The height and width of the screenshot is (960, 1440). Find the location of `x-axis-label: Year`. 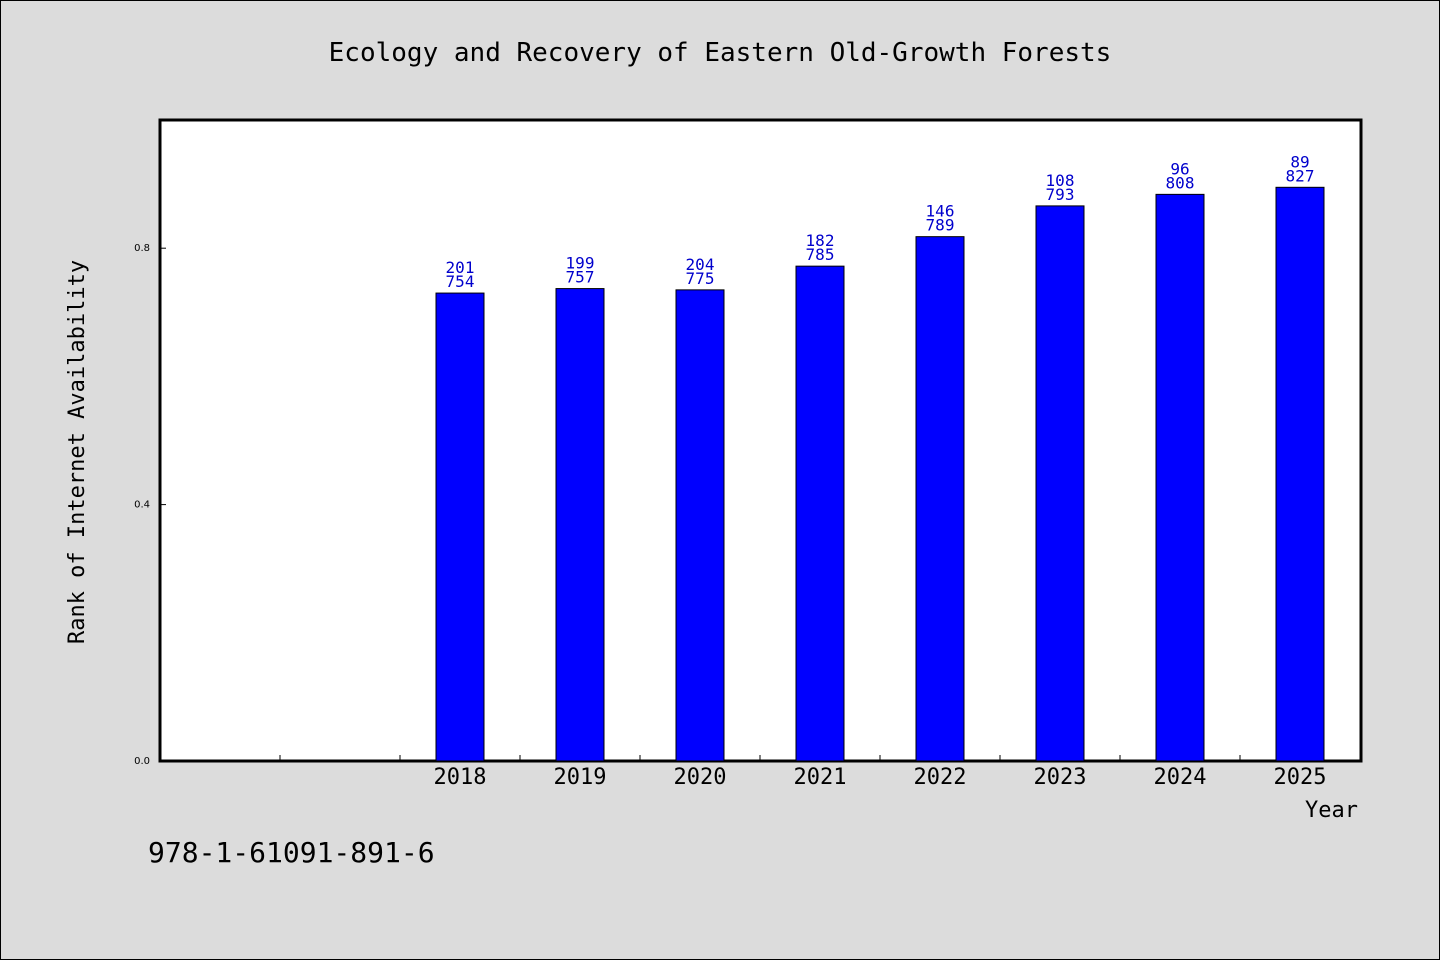

x-axis-label: Year is located at coordinates (1331, 810).